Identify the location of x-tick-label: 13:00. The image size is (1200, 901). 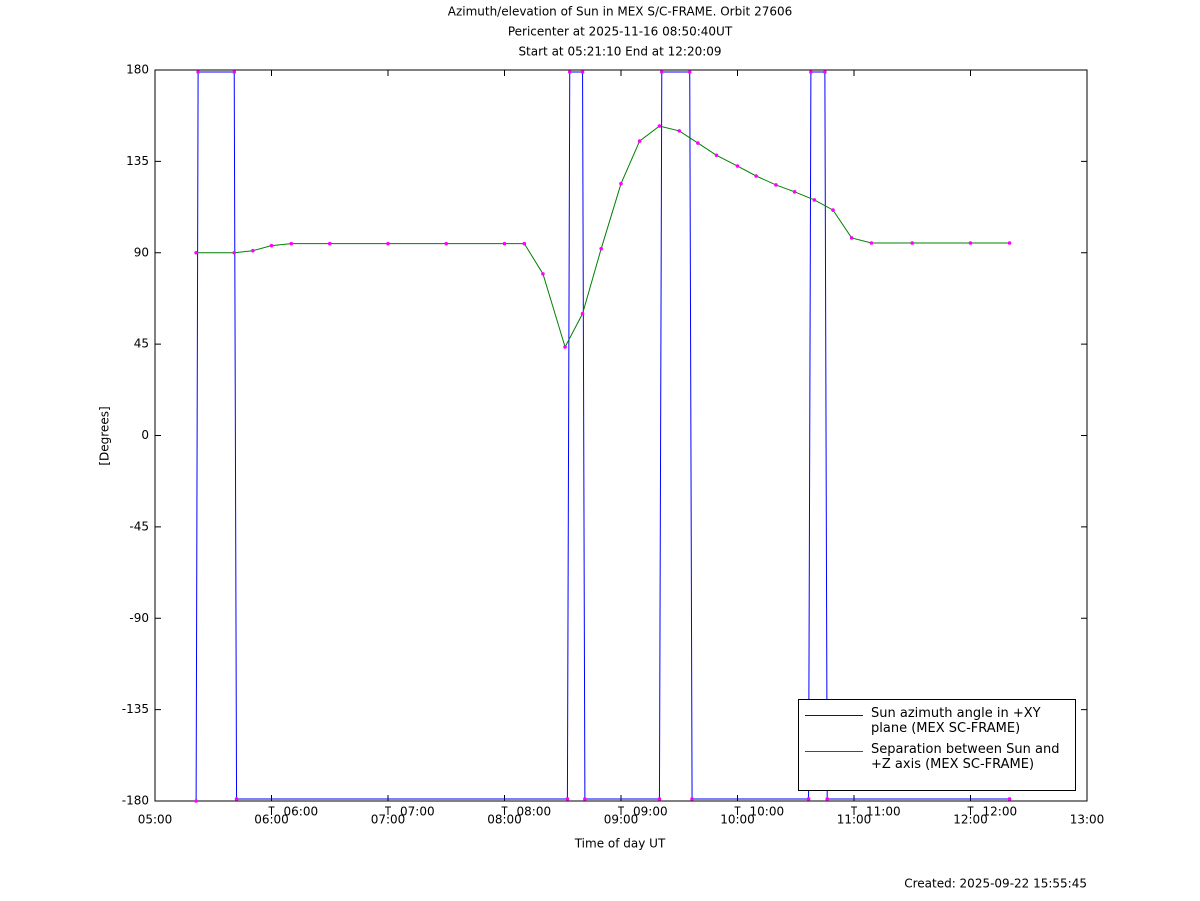
(1087, 820).